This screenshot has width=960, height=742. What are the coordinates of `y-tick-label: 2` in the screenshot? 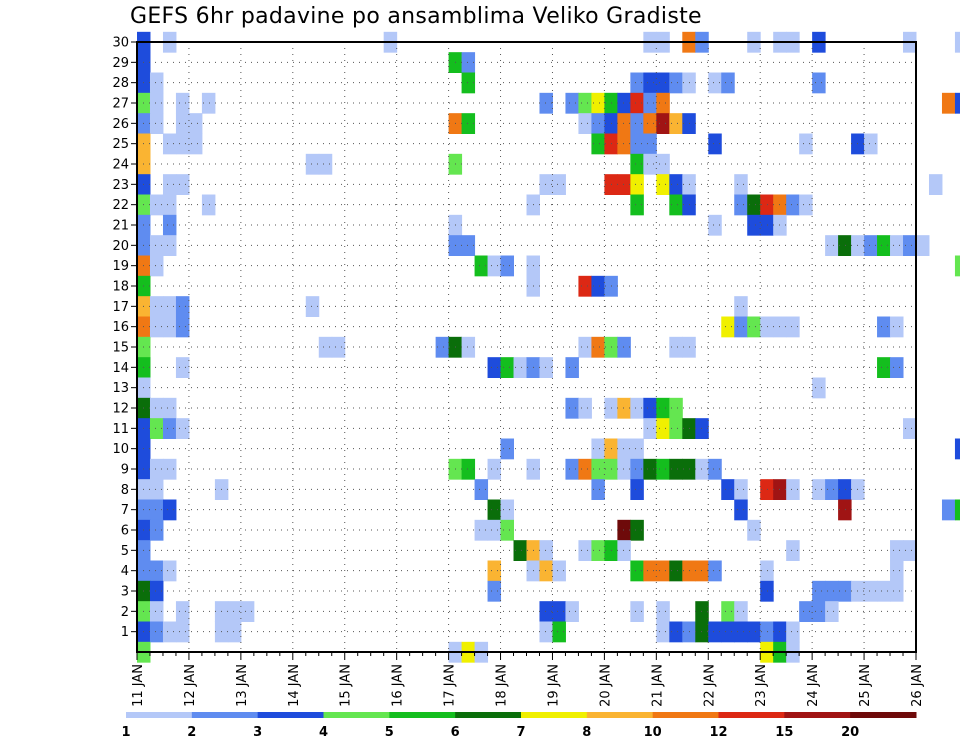 It's located at (125, 612).